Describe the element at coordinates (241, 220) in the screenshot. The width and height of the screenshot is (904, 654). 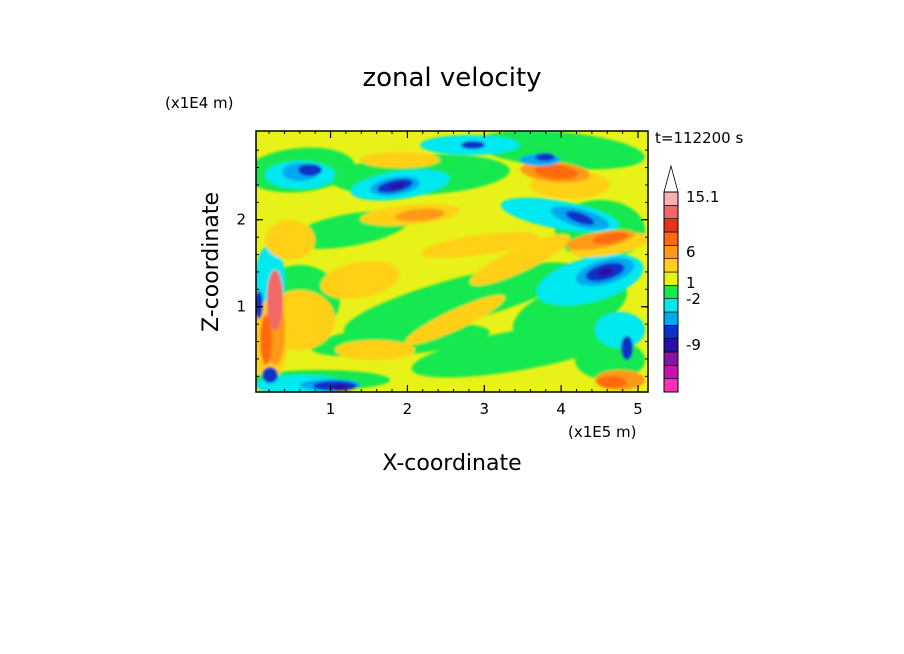
I see `y-tick-label: 2` at that location.